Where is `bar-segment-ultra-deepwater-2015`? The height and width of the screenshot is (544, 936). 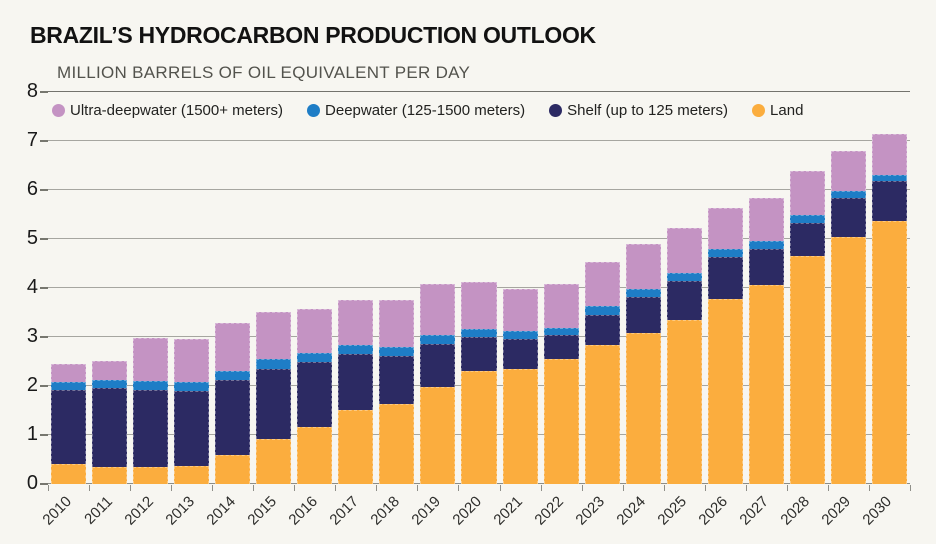 bar-segment-ultra-deepwater-2015 is located at coordinates (274, 335).